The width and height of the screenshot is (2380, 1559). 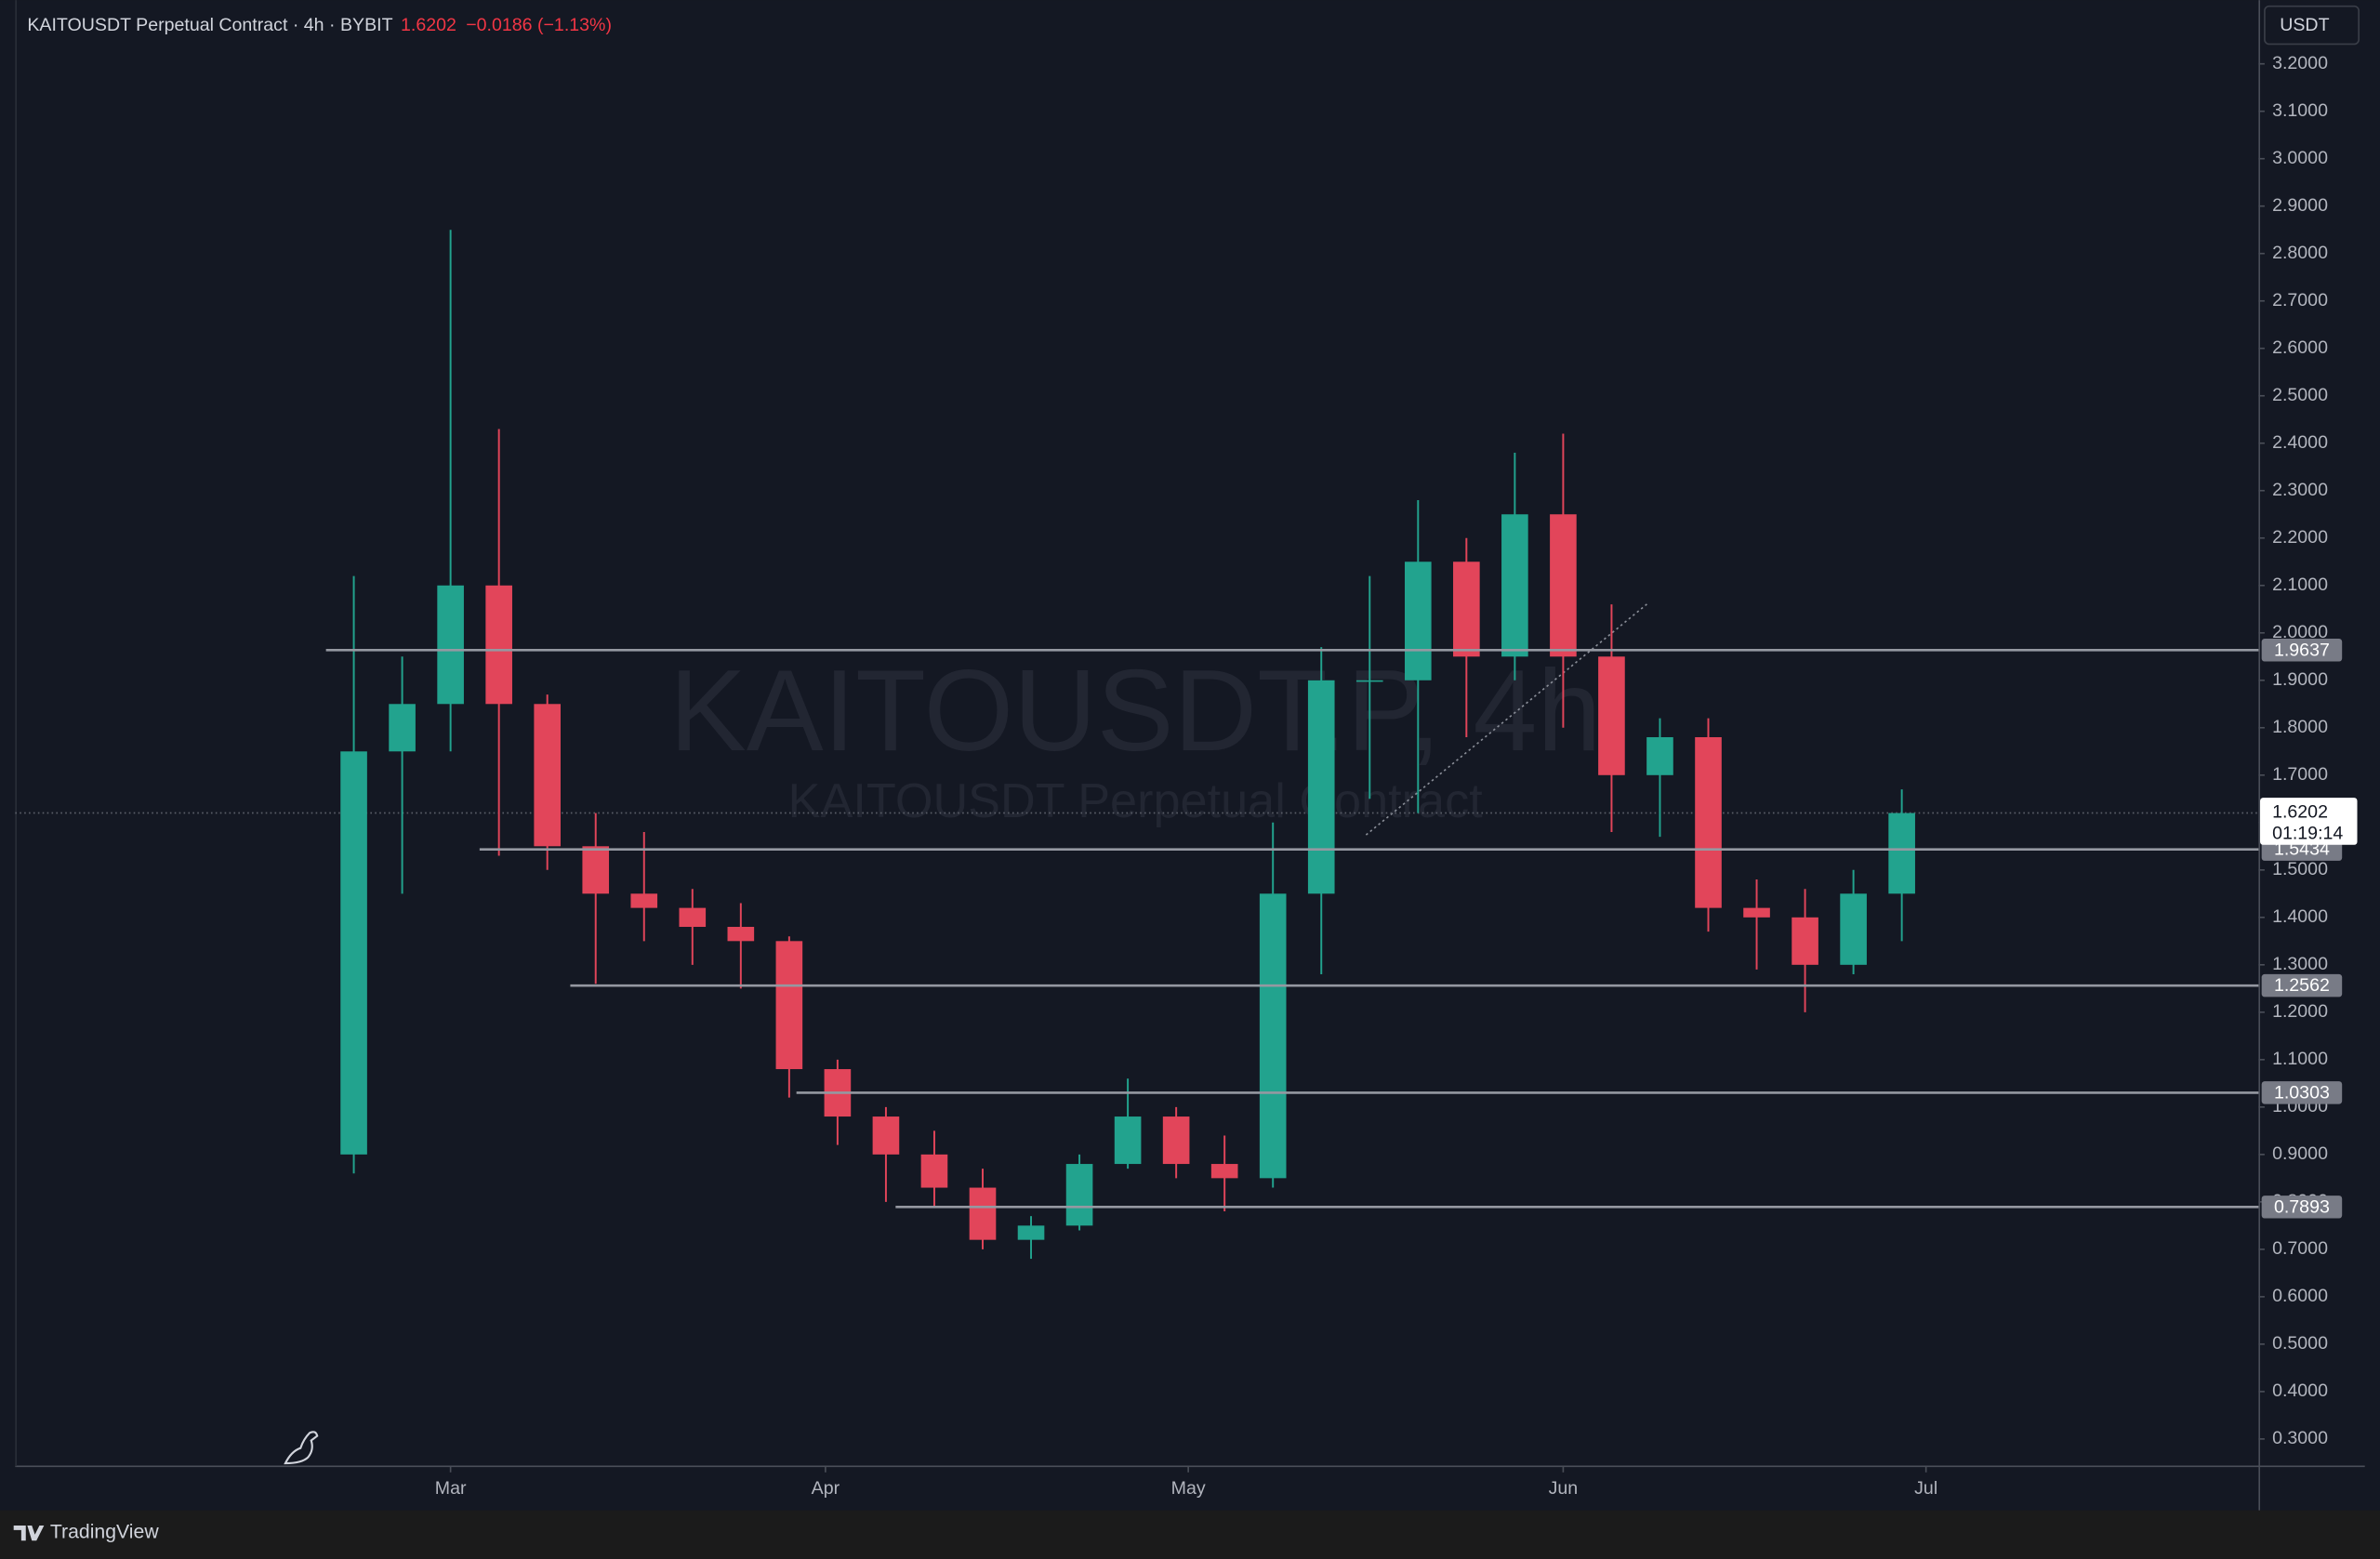 What do you see at coordinates (451, 1488) in the screenshot?
I see `x-tick-label: Mar` at bounding box center [451, 1488].